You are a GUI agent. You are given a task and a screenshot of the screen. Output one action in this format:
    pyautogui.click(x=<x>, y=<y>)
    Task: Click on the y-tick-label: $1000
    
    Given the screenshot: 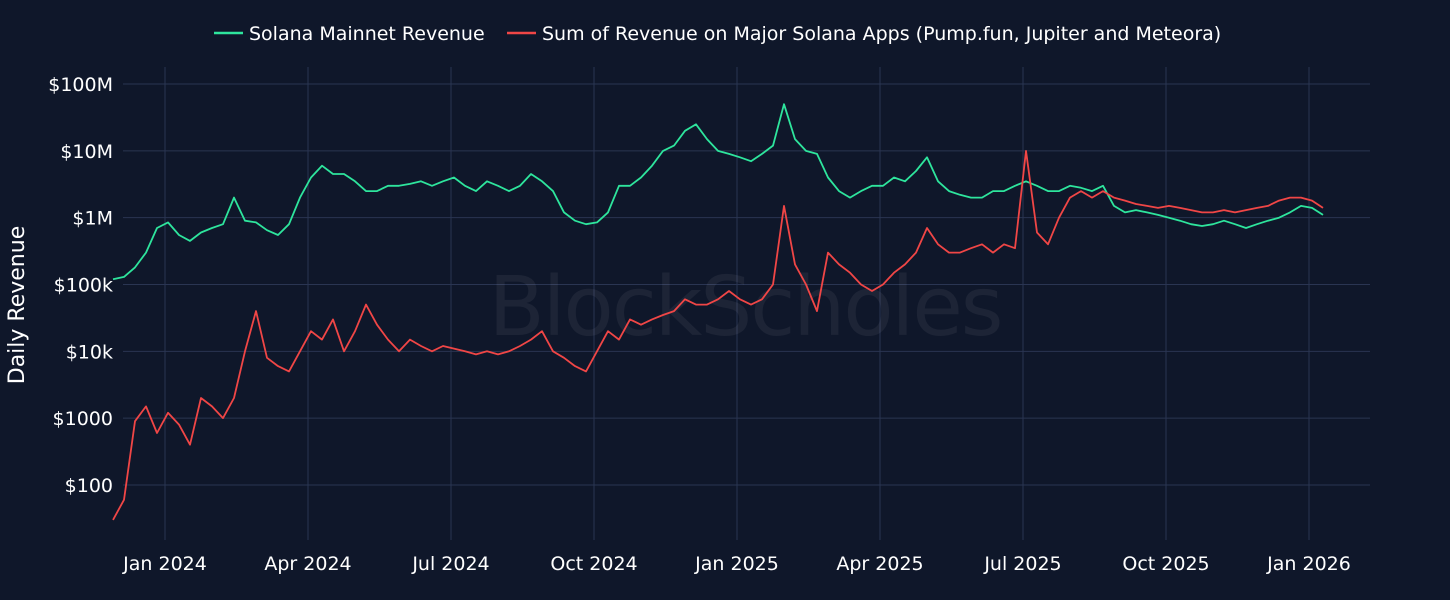 What is the action you would take?
    pyautogui.click(x=83, y=419)
    